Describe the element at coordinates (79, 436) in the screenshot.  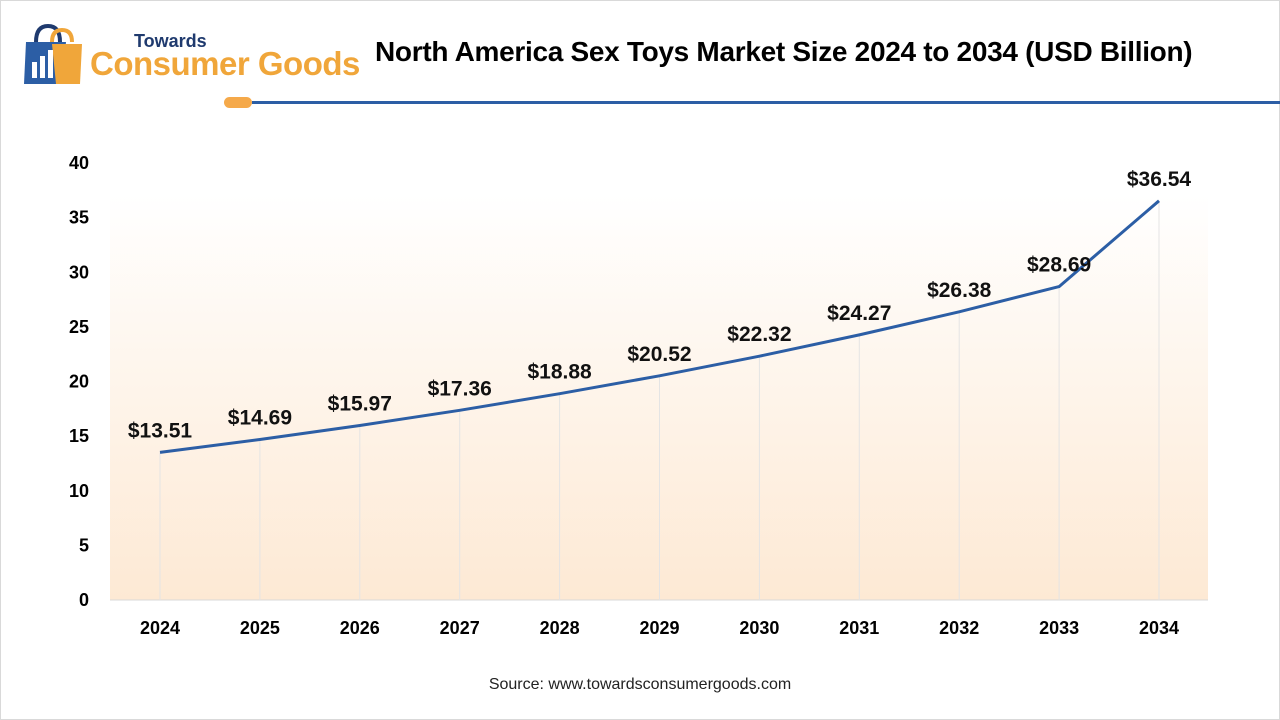
I see `y-tick-label: 15` at that location.